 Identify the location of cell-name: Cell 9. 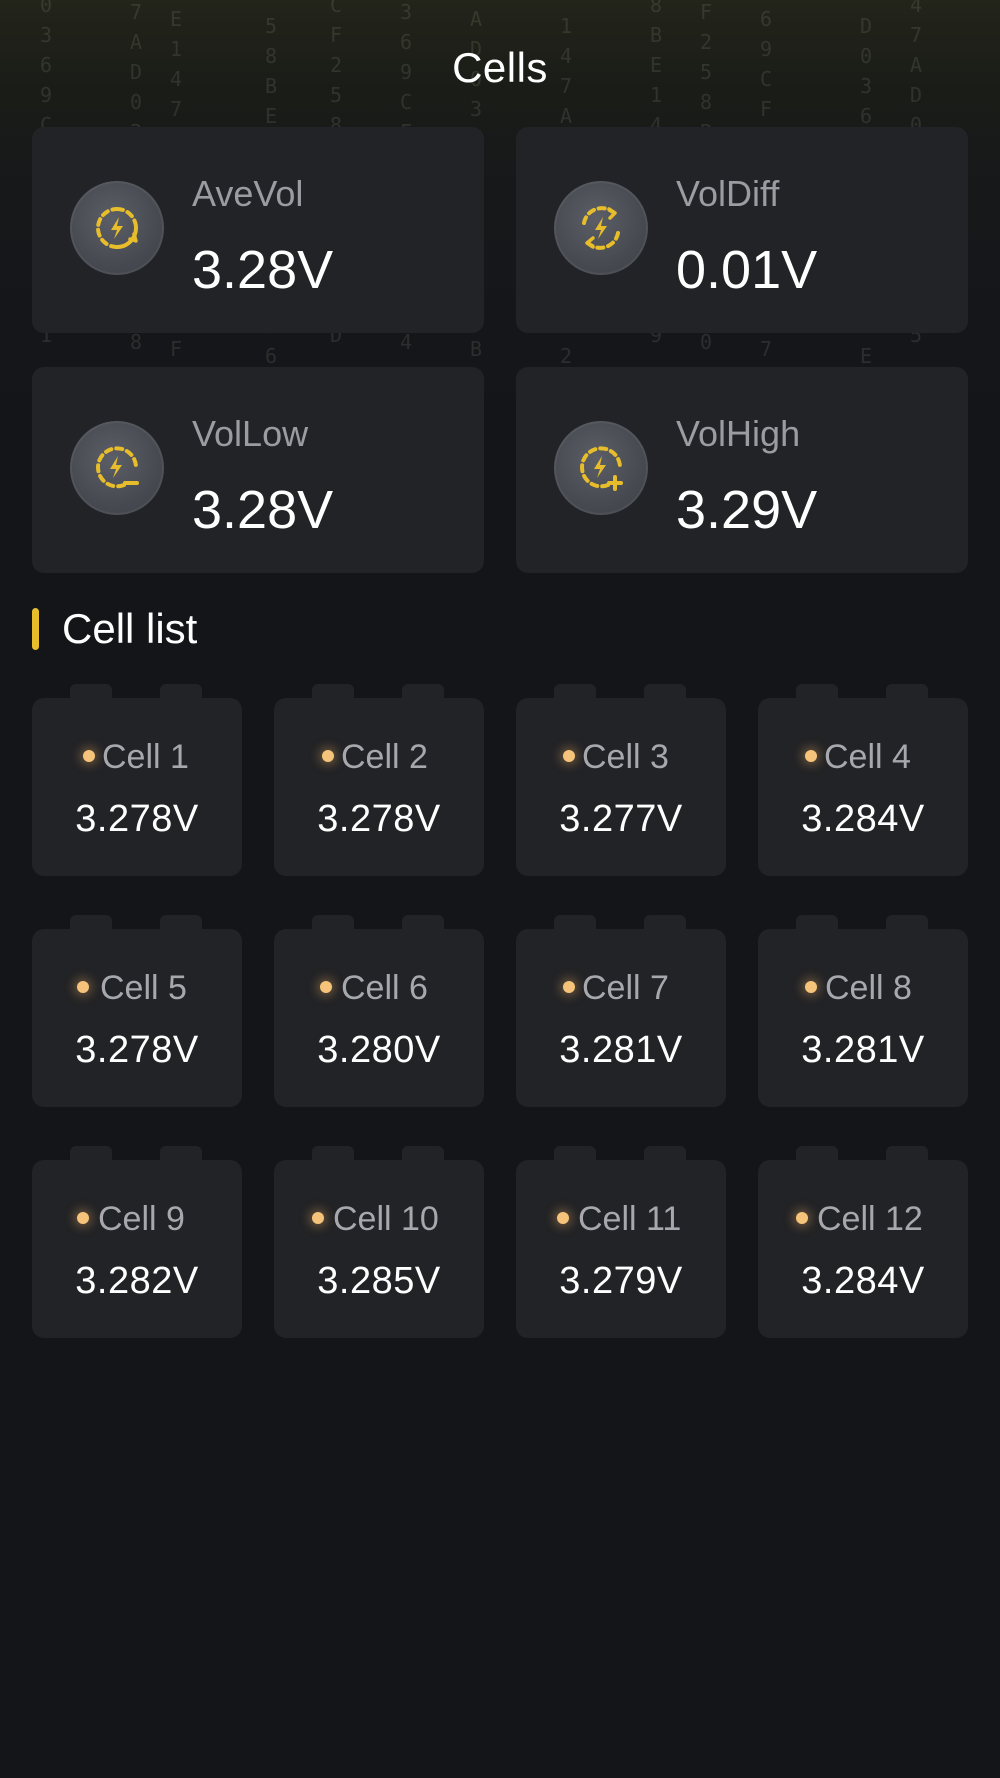
(141, 1219).